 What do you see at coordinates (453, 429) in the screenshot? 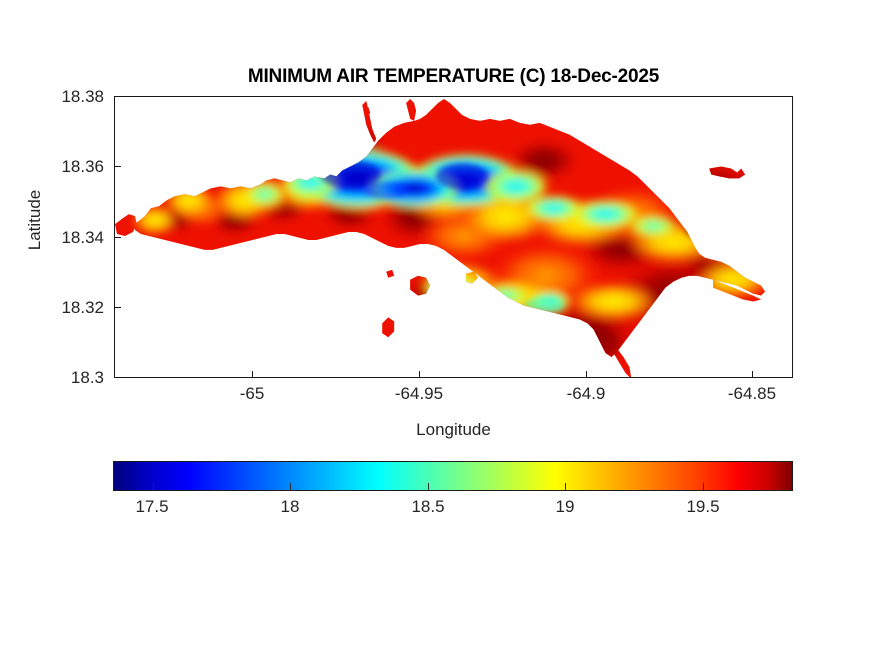
I see `x-axis-label: Longitude` at bounding box center [453, 429].